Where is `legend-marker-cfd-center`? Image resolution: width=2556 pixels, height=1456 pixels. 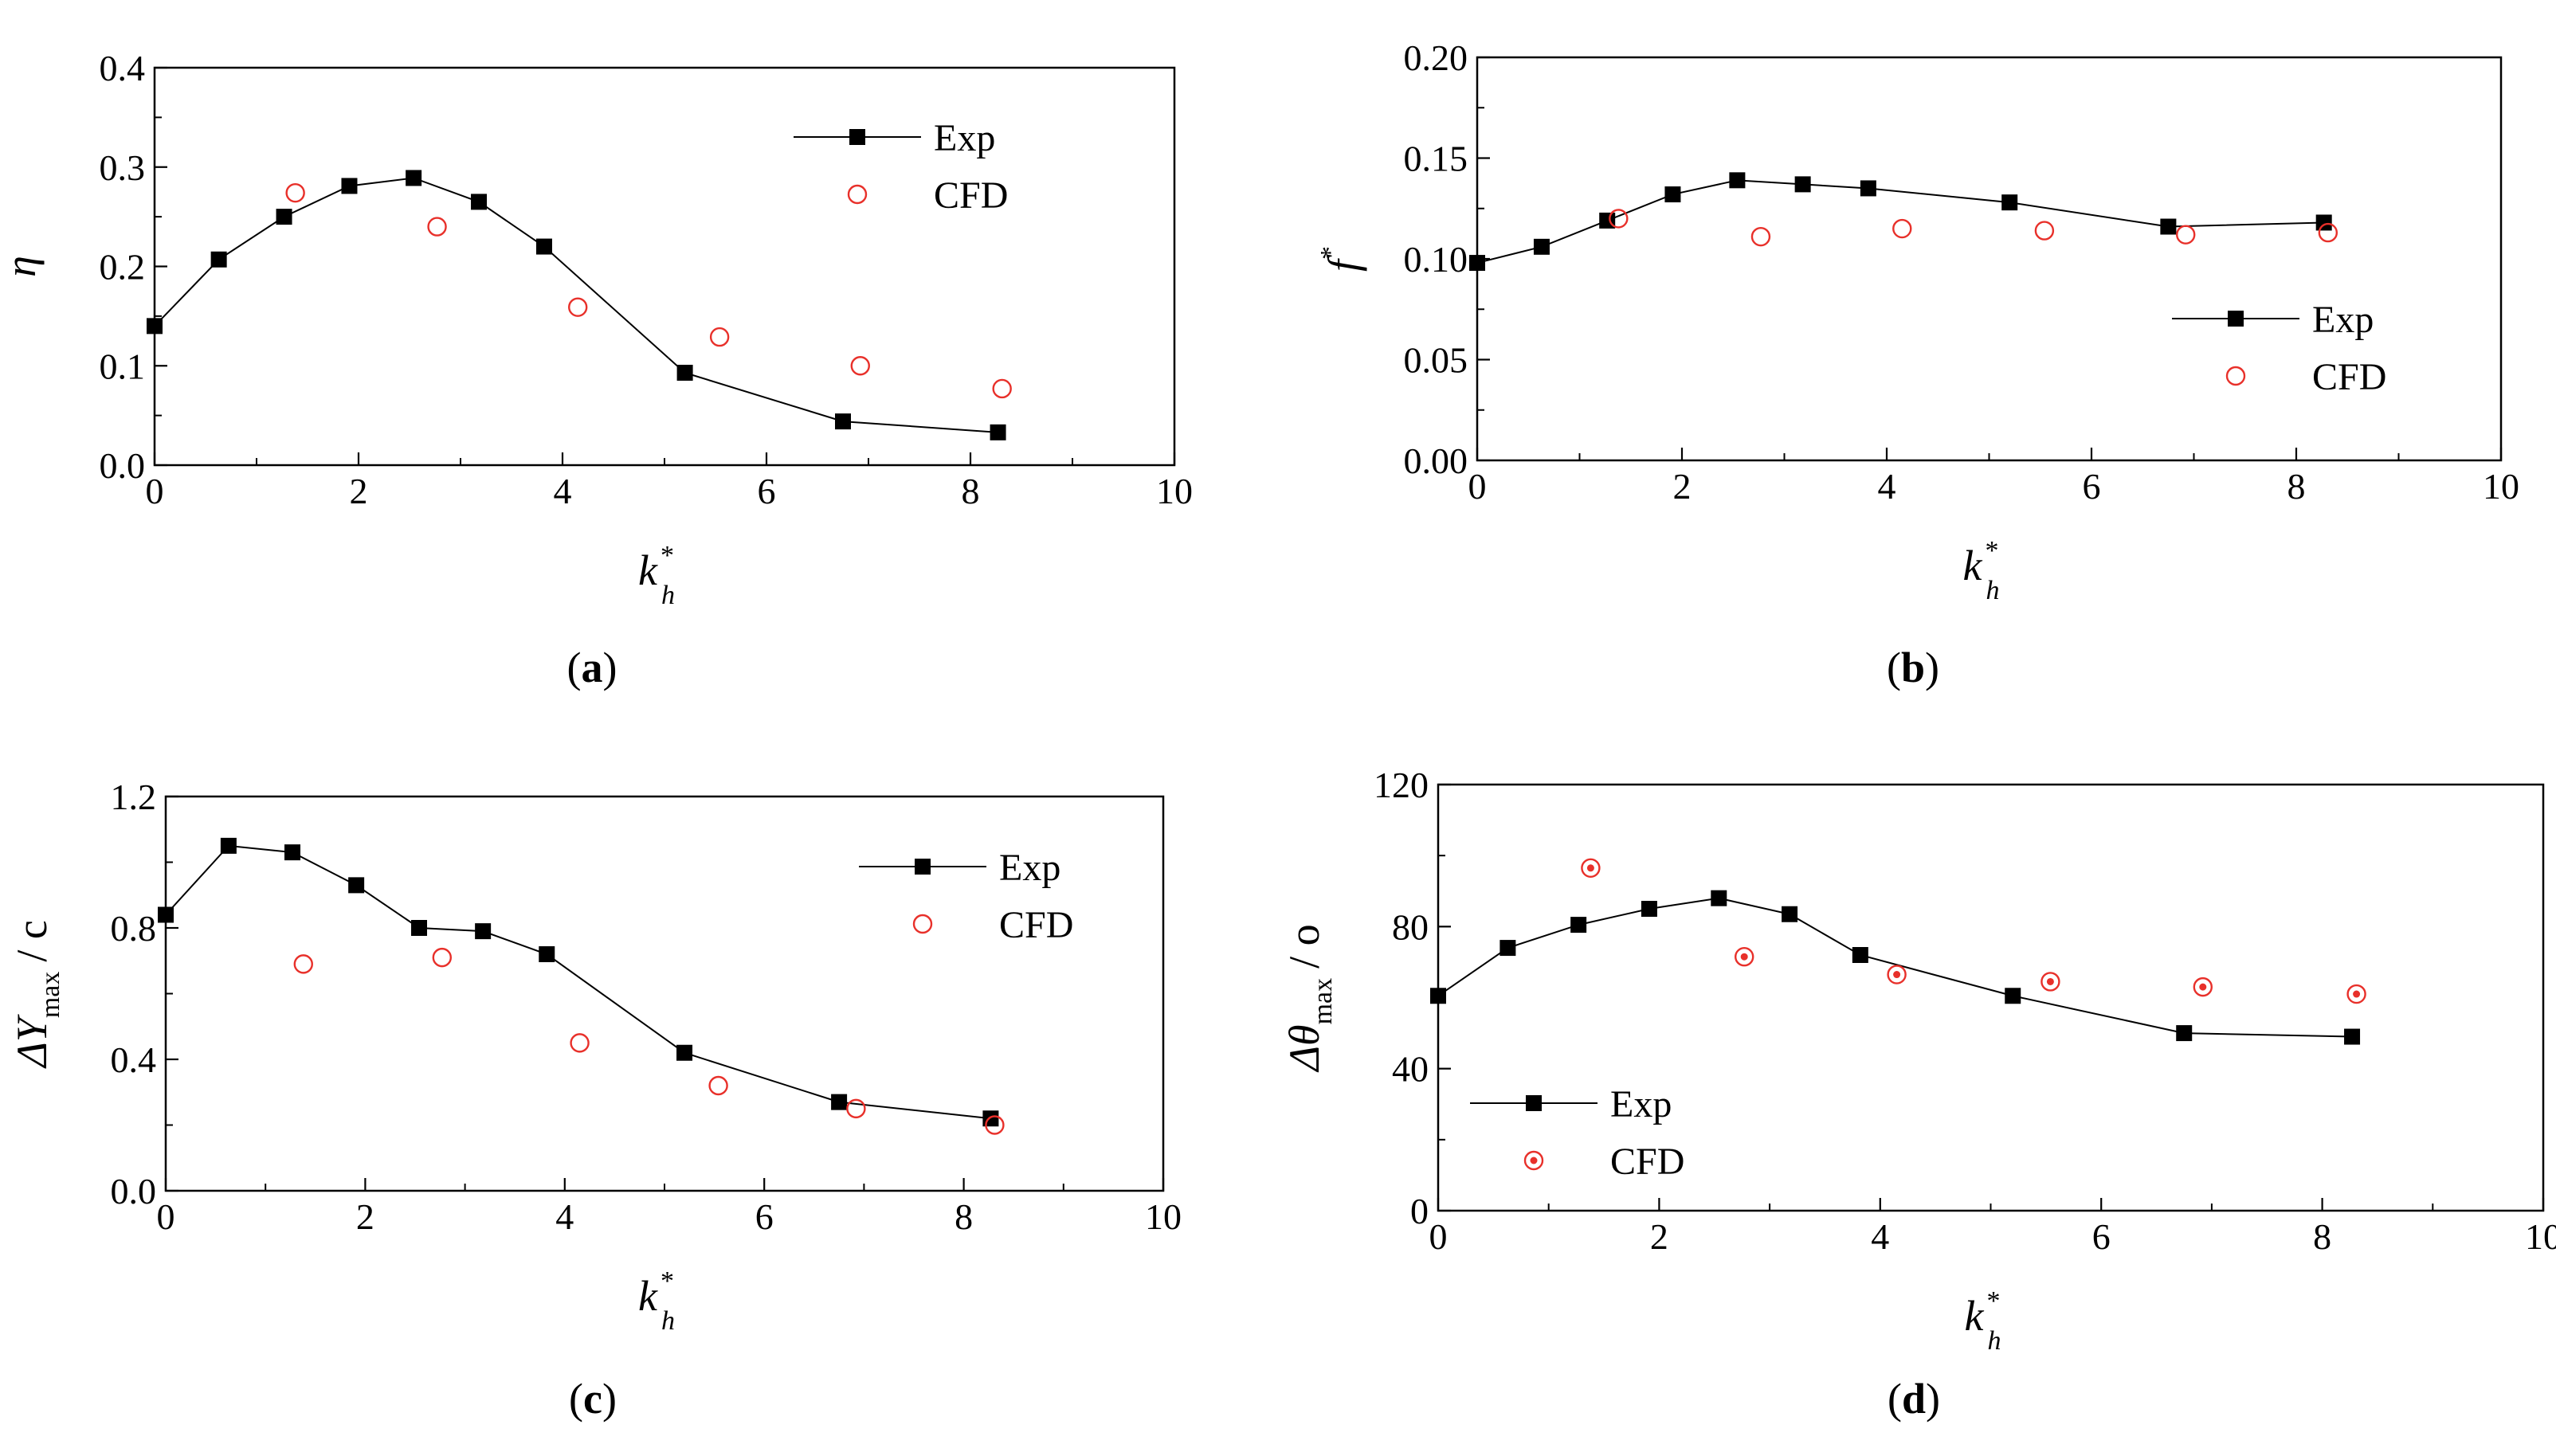 legend-marker-cfd-center is located at coordinates (1534, 1160).